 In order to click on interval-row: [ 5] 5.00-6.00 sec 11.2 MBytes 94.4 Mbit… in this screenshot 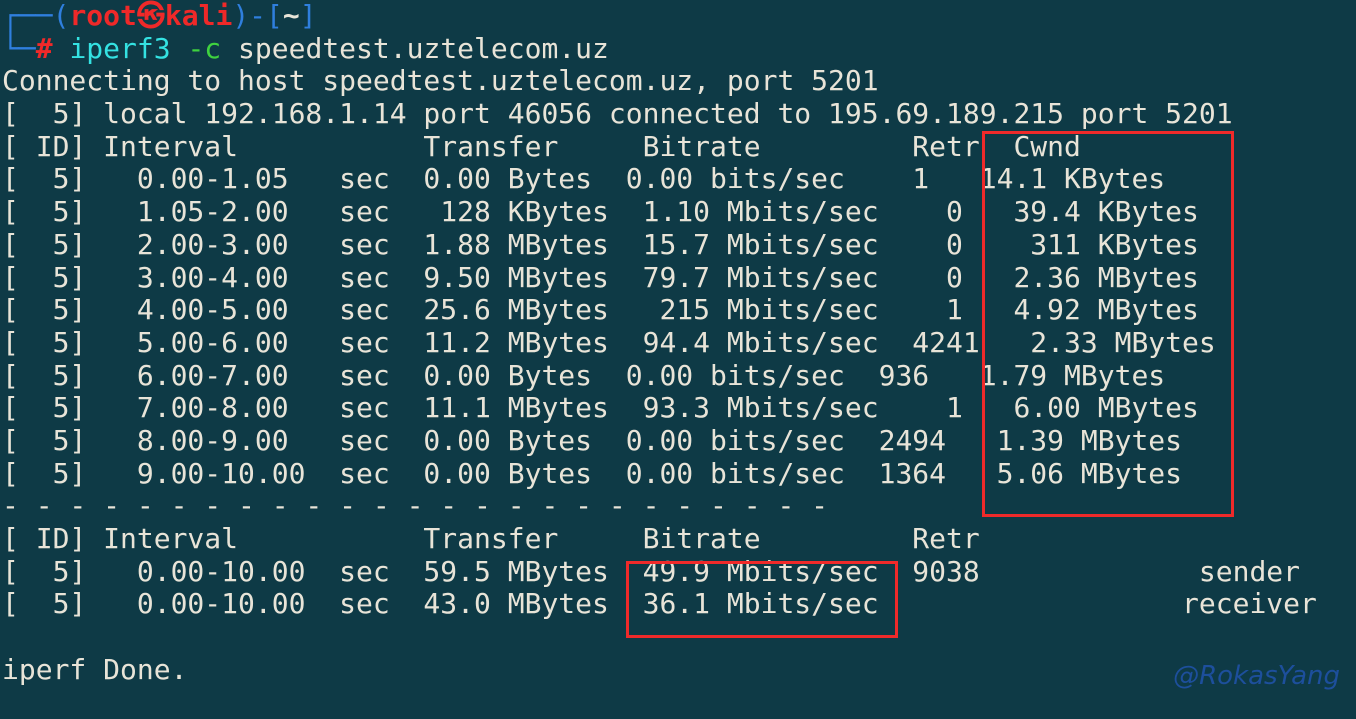, I will do `click(609, 342)`.